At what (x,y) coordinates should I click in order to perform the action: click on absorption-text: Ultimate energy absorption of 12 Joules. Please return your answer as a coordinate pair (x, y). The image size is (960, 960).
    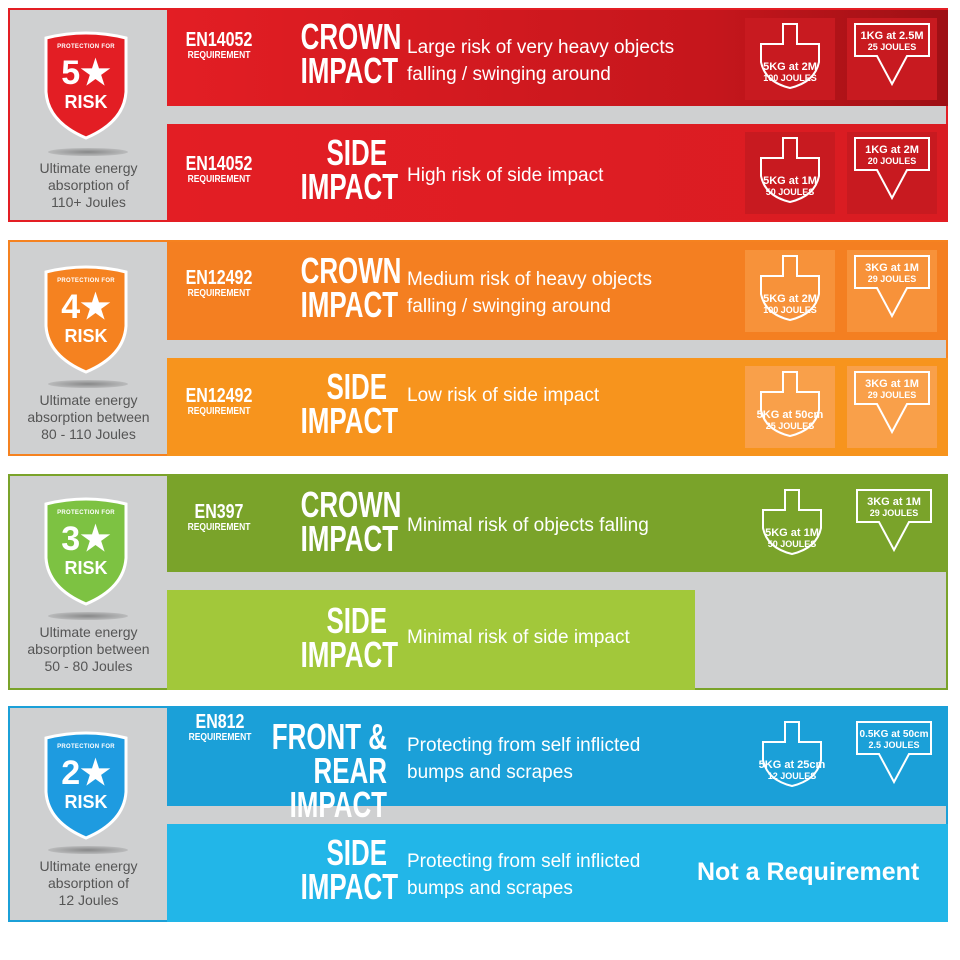
    Looking at the image, I should click on (88, 883).